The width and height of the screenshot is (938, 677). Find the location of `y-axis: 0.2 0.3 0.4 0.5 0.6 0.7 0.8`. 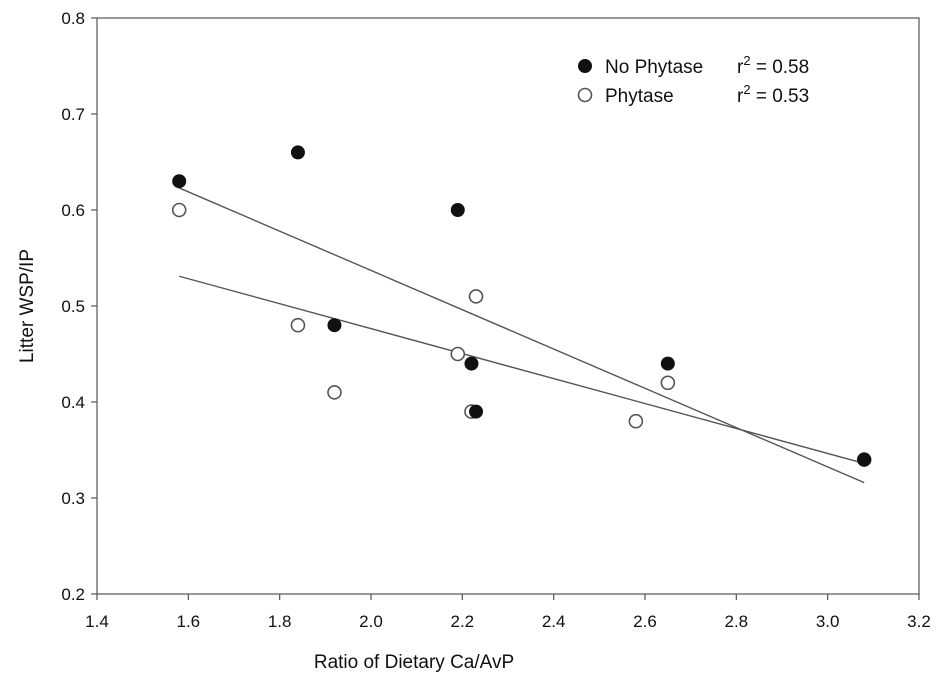

y-axis: 0.2 0.3 0.4 0.5 0.6 0.7 0.8 is located at coordinates (79, 306).